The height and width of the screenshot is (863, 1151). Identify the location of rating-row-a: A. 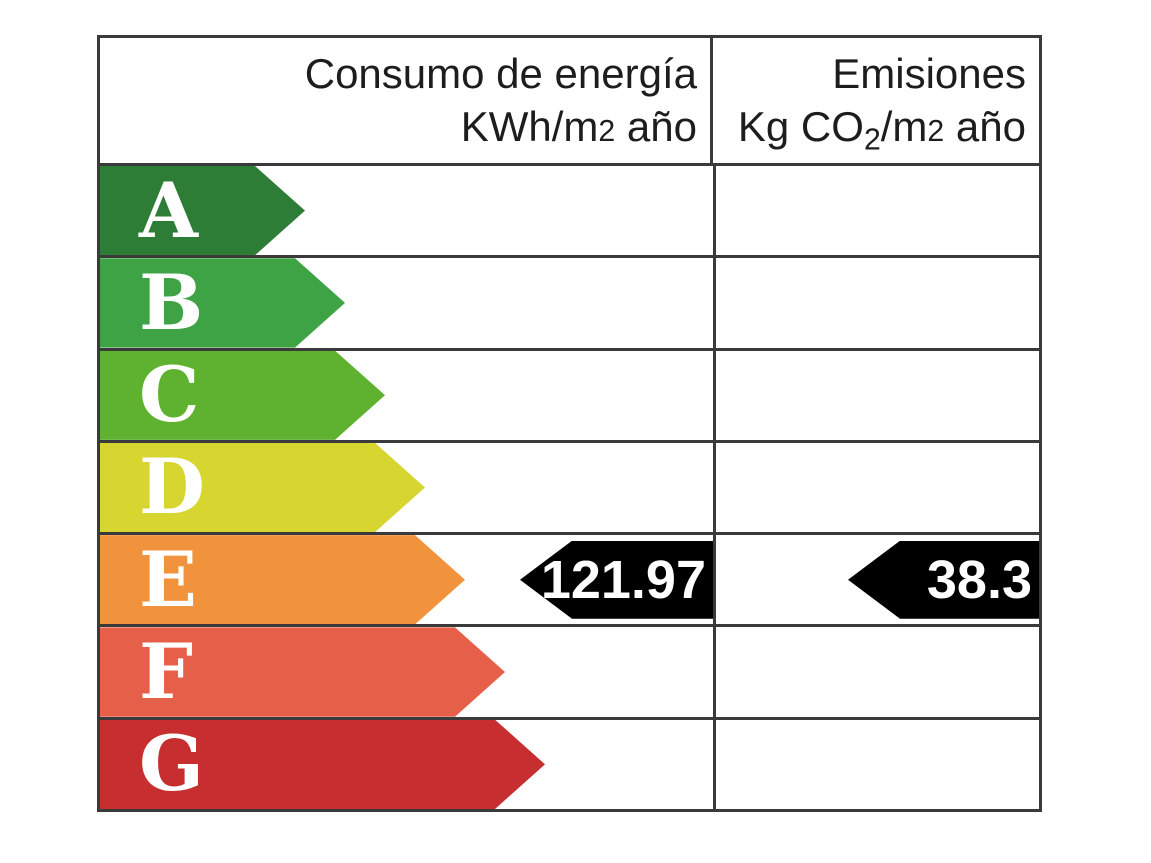
(569, 212).